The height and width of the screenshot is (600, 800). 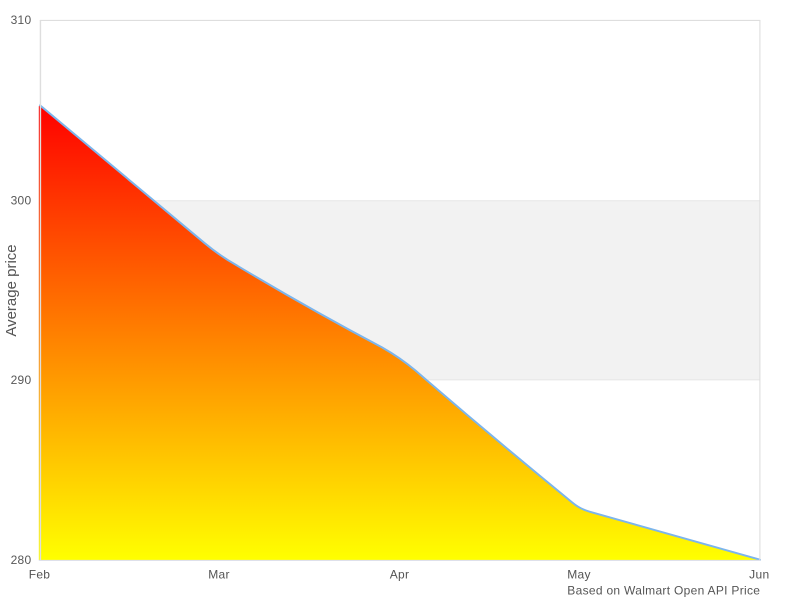 I want to click on svg-text: 310, so click(x=21, y=20).